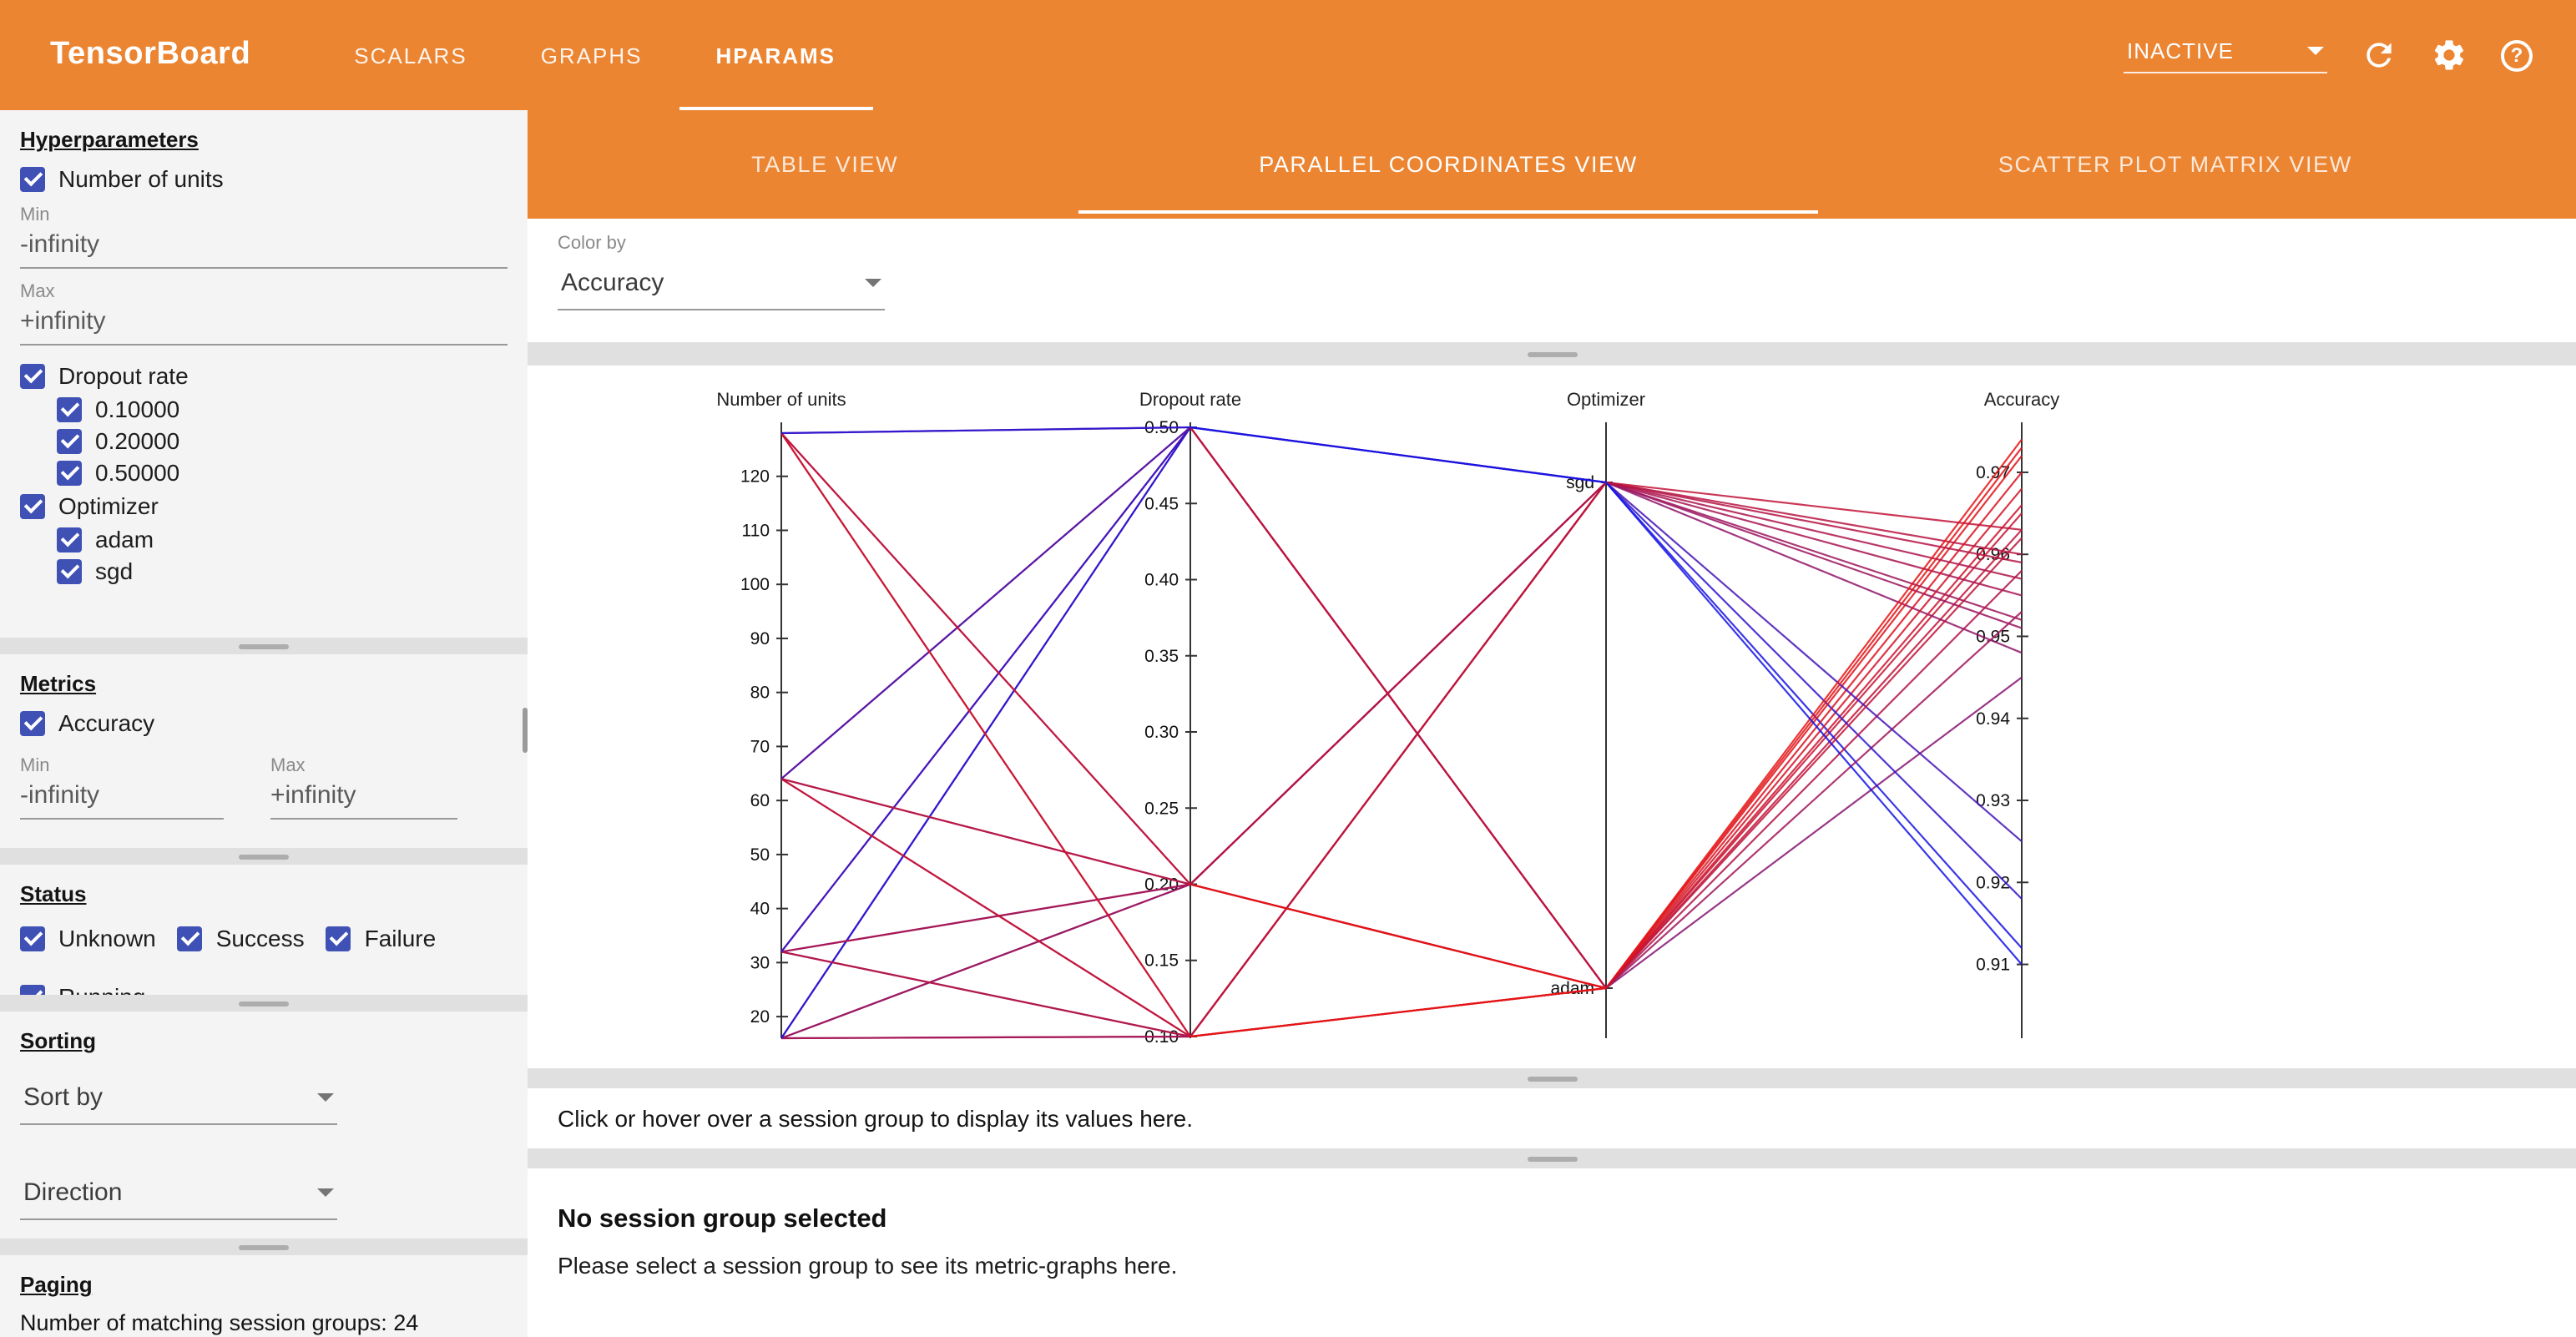 Image resolution: width=2576 pixels, height=1337 pixels. I want to click on color-by-dropdown: Accuracy, so click(721, 286).